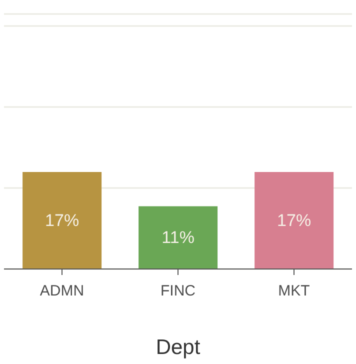 The image size is (356, 364). Describe the element at coordinates (62, 291) in the screenshot. I see `x-tick-label: ADMN` at that location.